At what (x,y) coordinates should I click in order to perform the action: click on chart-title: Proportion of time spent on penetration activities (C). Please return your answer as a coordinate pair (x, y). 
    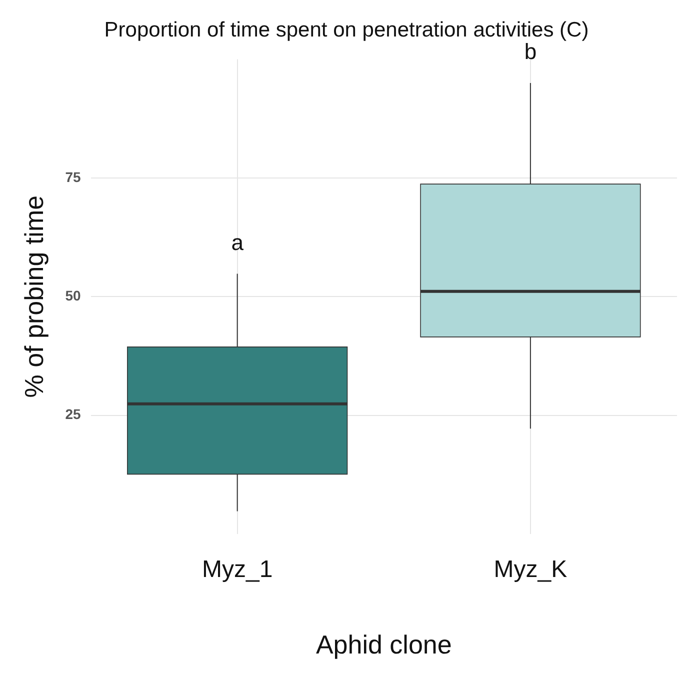
    Looking at the image, I should click on (346, 30).